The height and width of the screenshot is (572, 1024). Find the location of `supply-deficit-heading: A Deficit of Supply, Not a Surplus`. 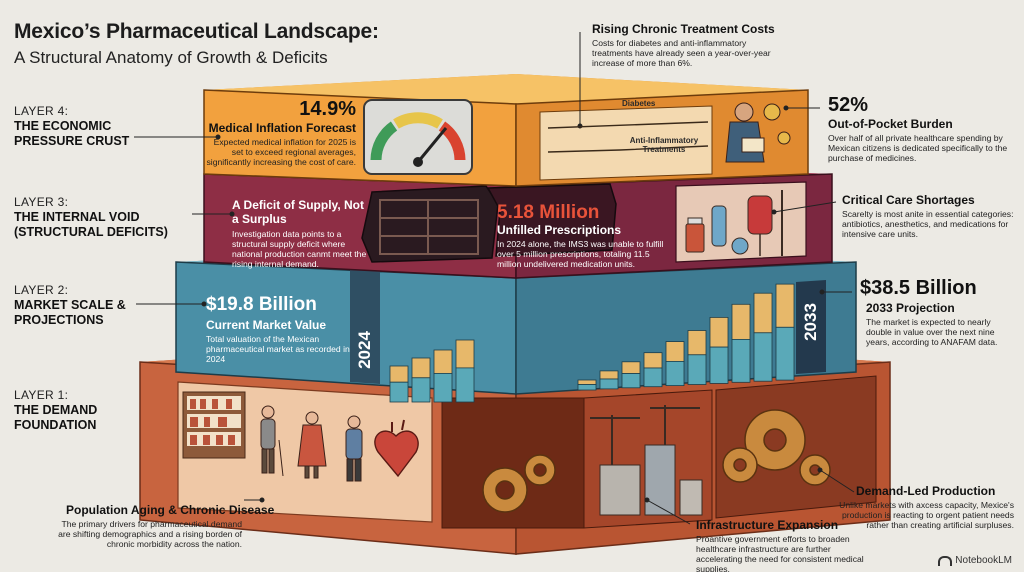

supply-deficit-heading: A Deficit of Supply, Not a Surplus is located at coordinates (298, 212).